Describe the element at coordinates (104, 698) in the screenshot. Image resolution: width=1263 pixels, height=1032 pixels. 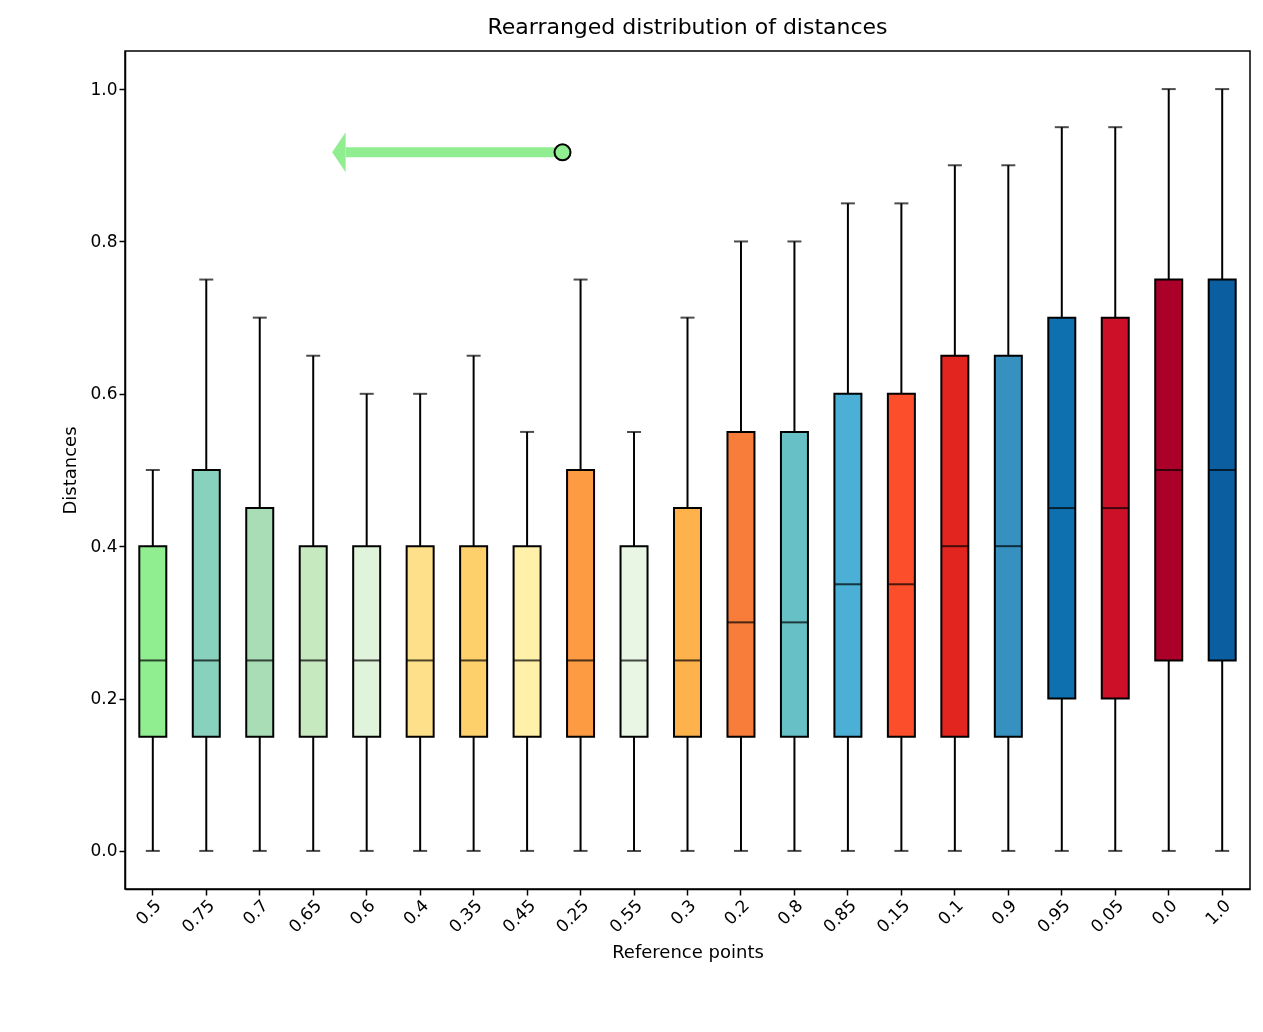
I see `y-tick-label: 0.2` at that location.